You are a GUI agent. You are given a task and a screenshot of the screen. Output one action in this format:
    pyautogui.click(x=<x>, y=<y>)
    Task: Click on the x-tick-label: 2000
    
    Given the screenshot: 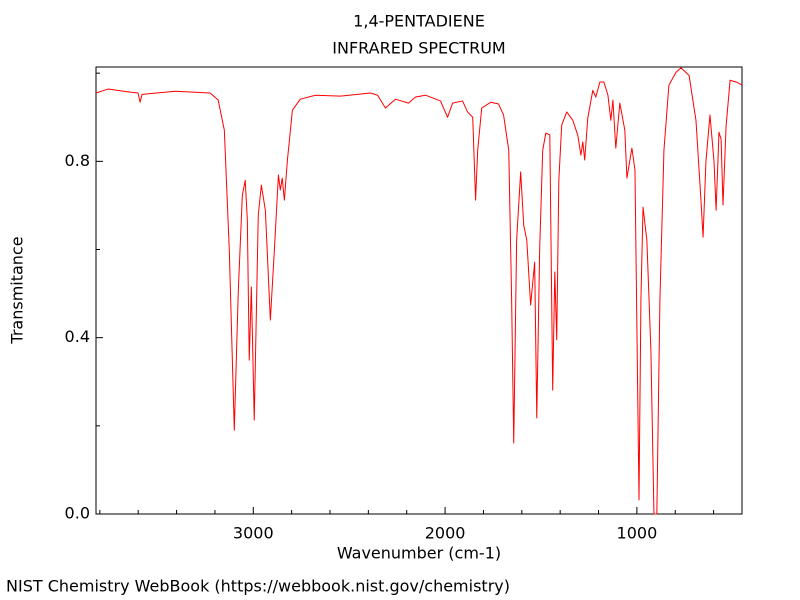 What is the action you would take?
    pyautogui.click(x=445, y=533)
    